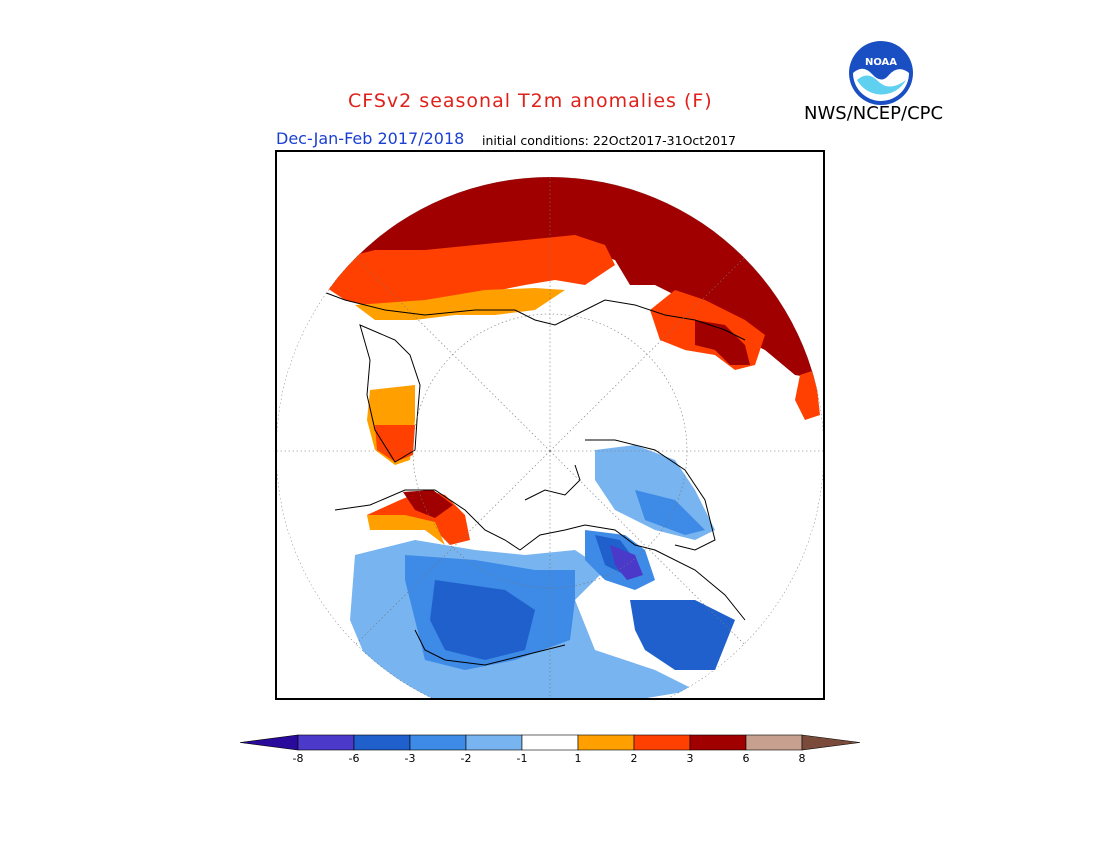 This screenshot has width=1100, height=850. What do you see at coordinates (609, 140) in the screenshot?
I see `initial-conditions: initial conditions: 22Oct2017-31Oct2017` at bounding box center [609, 140].